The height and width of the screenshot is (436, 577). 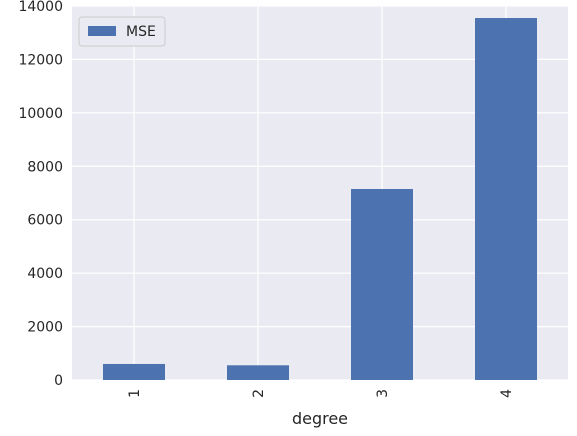 I want to click on x-axis-label: degree, so click(x=320, y=418).